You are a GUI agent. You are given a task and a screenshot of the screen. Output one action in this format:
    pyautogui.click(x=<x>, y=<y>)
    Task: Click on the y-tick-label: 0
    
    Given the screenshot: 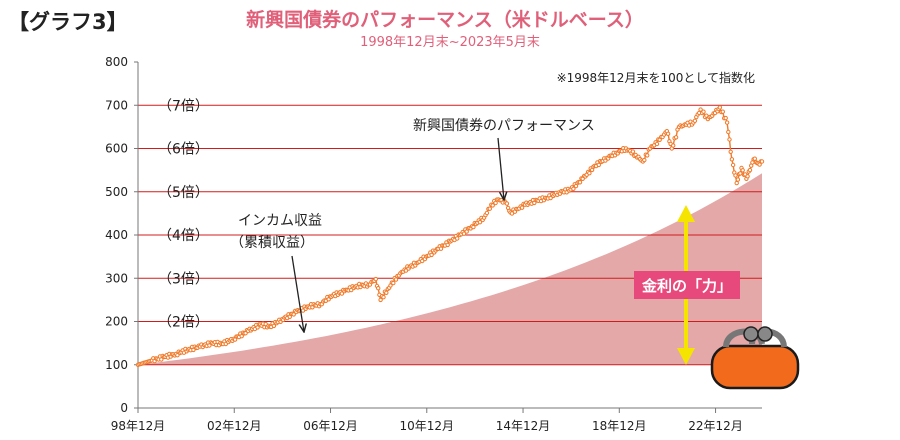 What is the action you would take?
    pyautogui.click(x=124, y=408)
    